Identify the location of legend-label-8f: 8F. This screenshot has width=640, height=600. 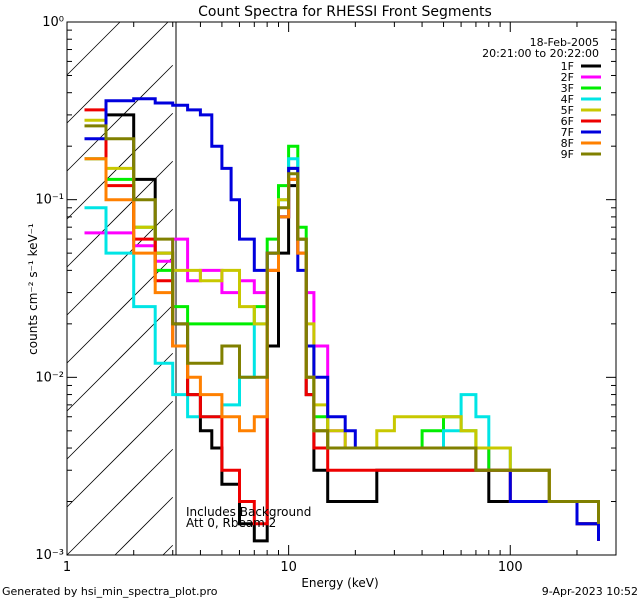
(567, 143).